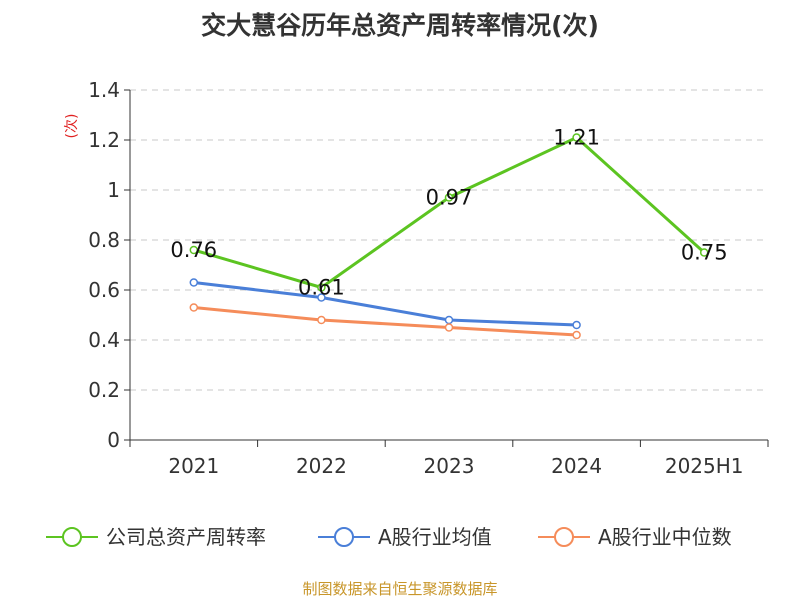 Image resolution: width=800 pixels, height=600 pixels. I want to click on y-tick-label: 1.4, so click(104, 90).